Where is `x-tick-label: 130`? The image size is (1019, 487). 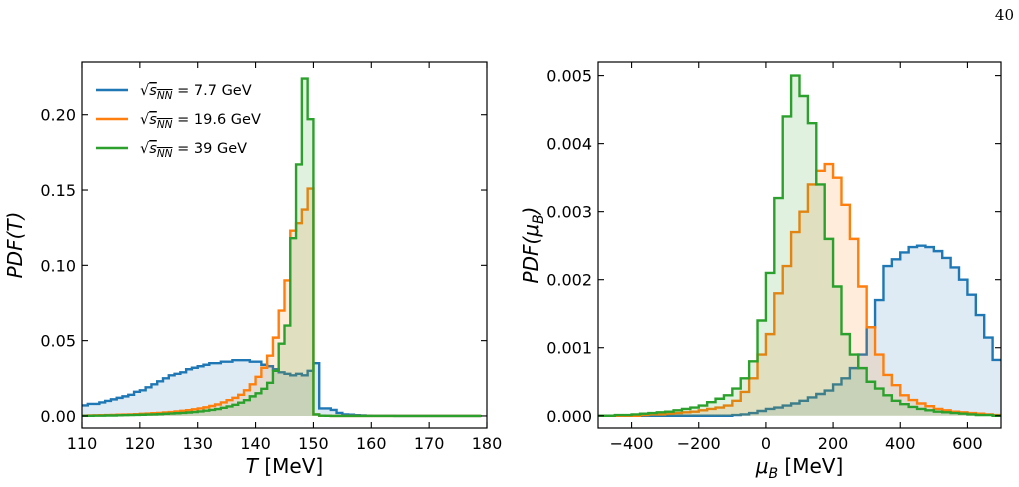
x-tick-label: 130 is located at coordinates (197, 443).